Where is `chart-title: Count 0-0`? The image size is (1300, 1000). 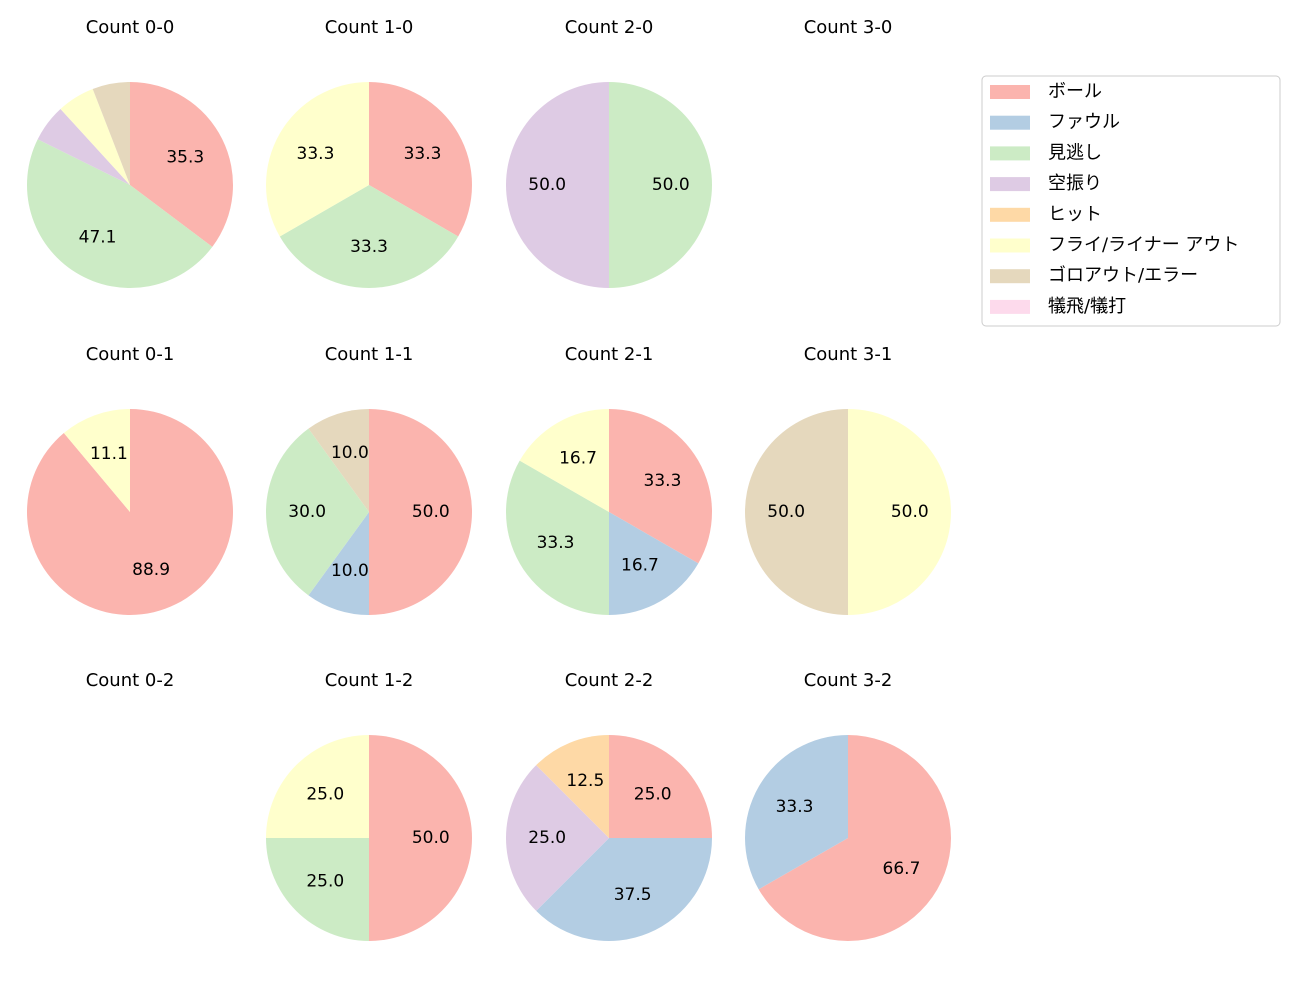
chart-title: Count 0-0 is located at coordinates (130, 27).